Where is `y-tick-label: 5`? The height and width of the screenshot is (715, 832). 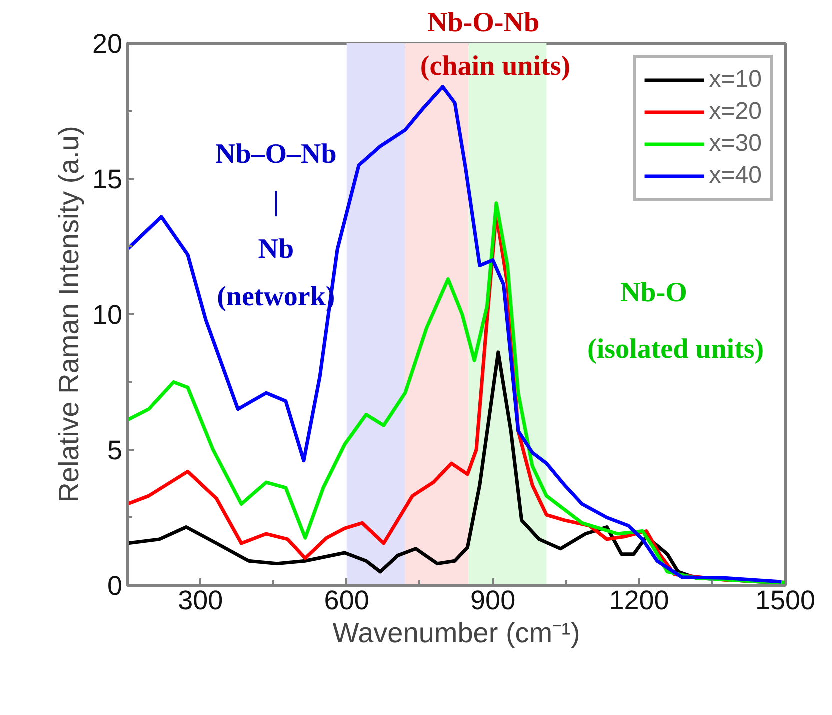 y-tick-label: 5 is located at coordinates (115, 451).